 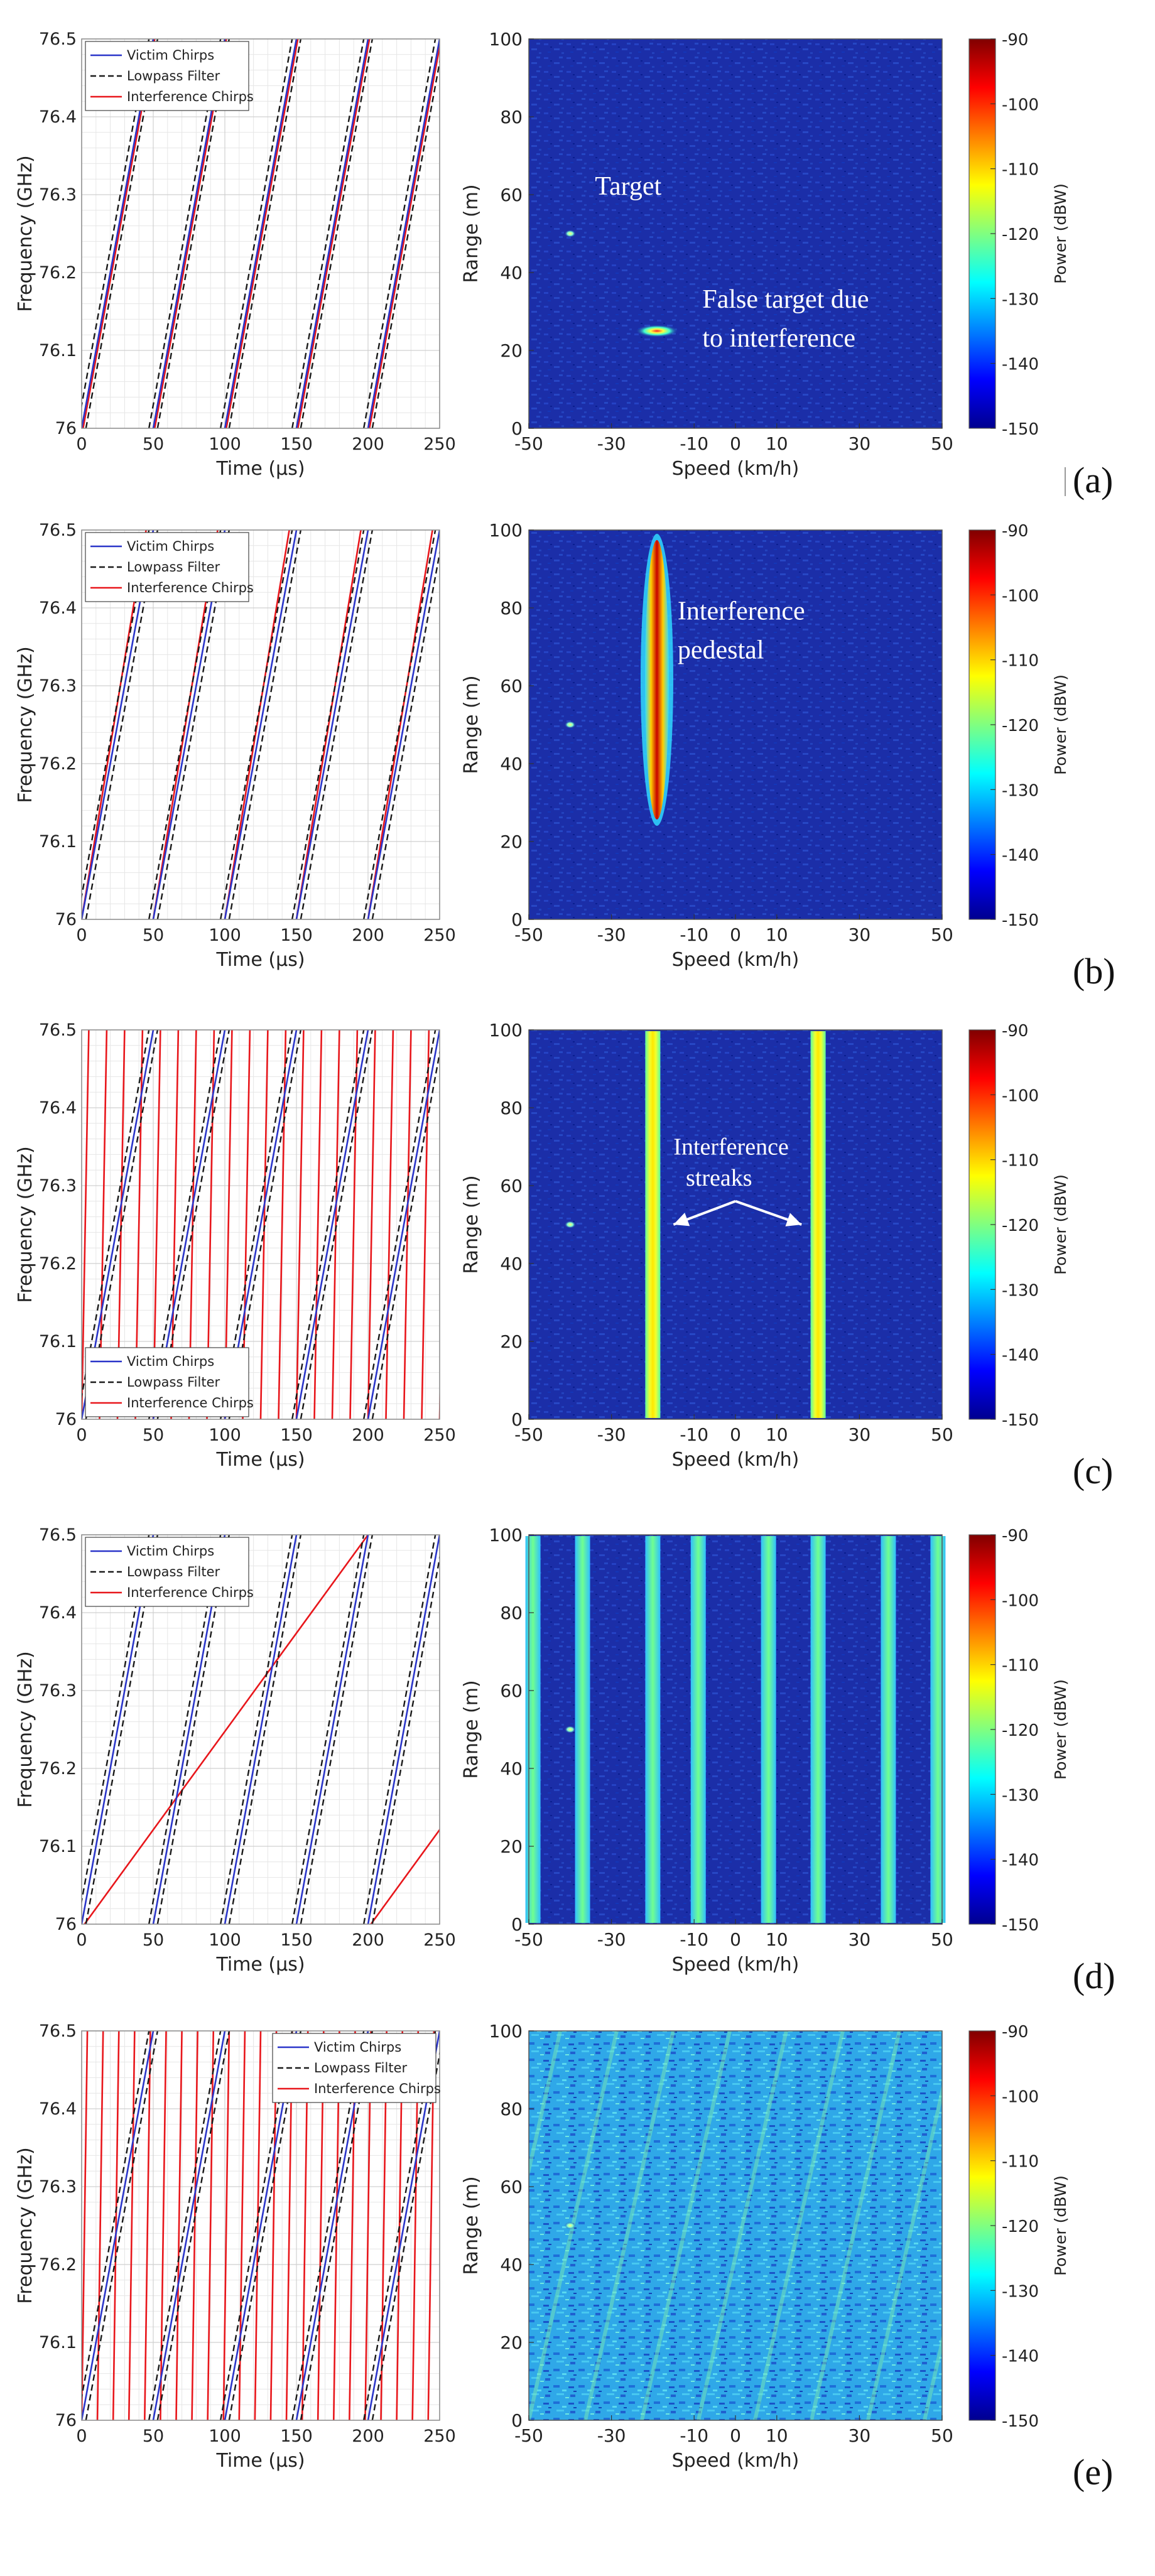 What do you see at coordinates (1060, 2225) in the screenshot?
I see `colorbar-label: Power (dBW)` at bounding box center [1060, 2225].